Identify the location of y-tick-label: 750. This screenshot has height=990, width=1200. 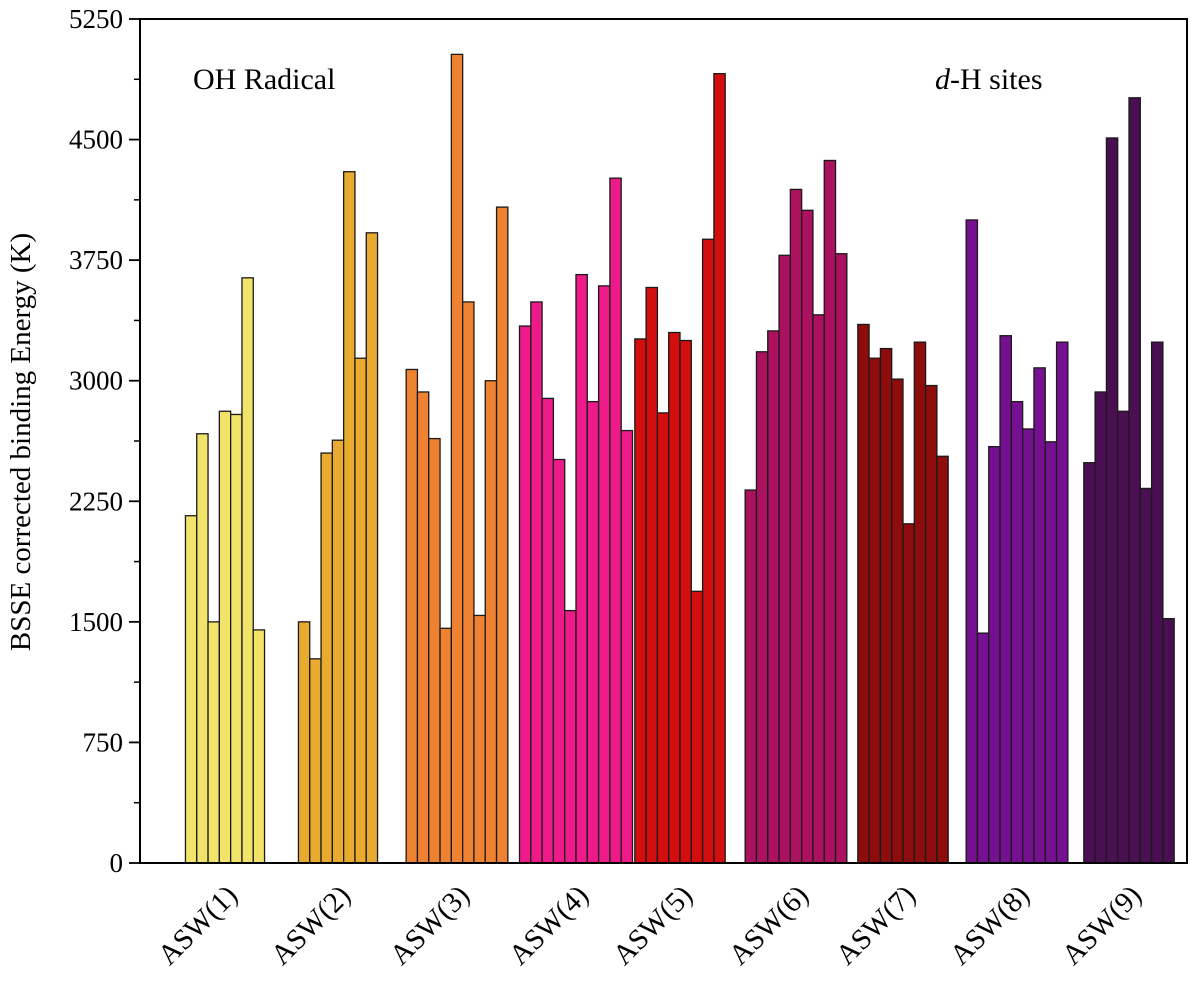
(103, 742).